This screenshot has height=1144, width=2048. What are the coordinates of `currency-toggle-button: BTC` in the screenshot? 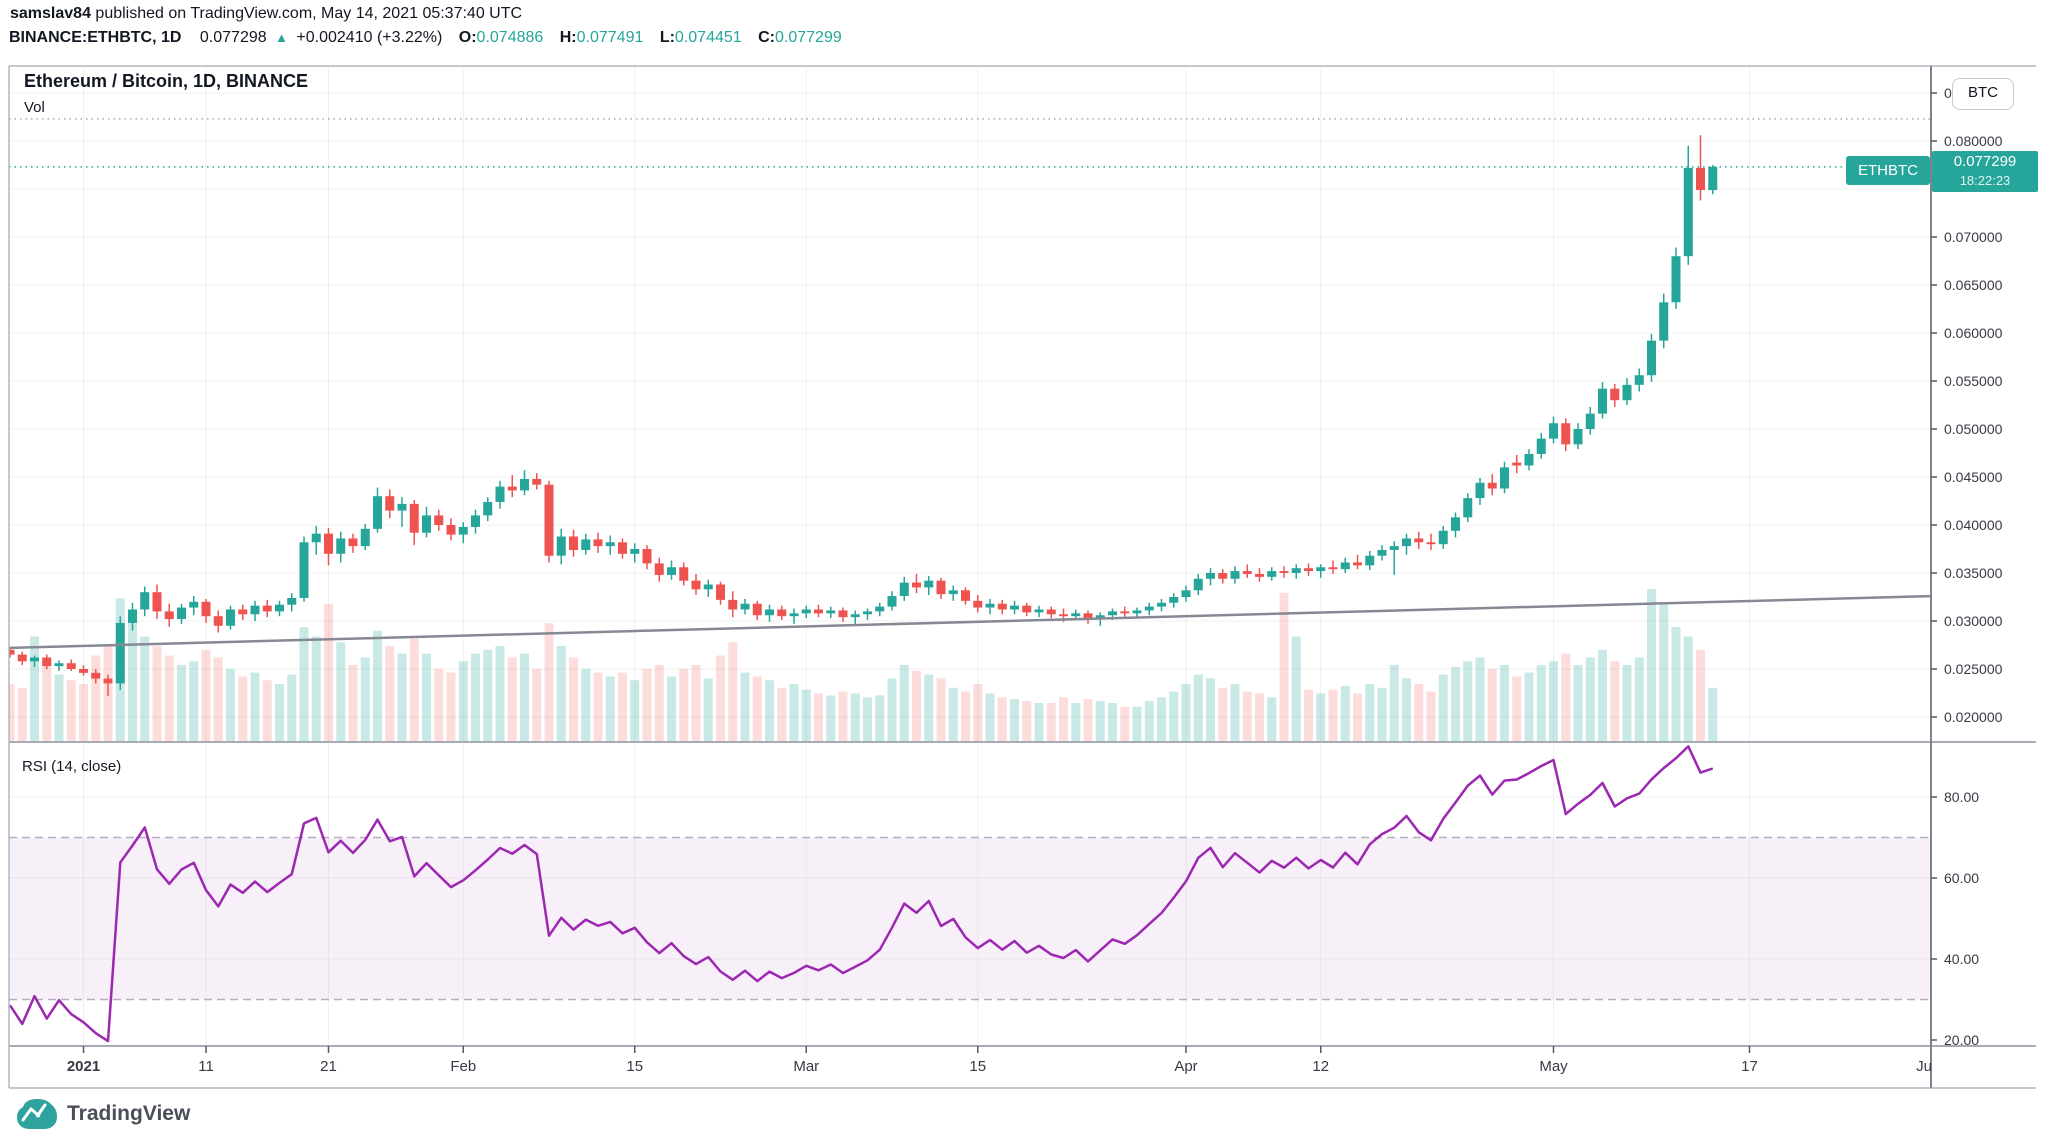 It's located at (1983, 94).